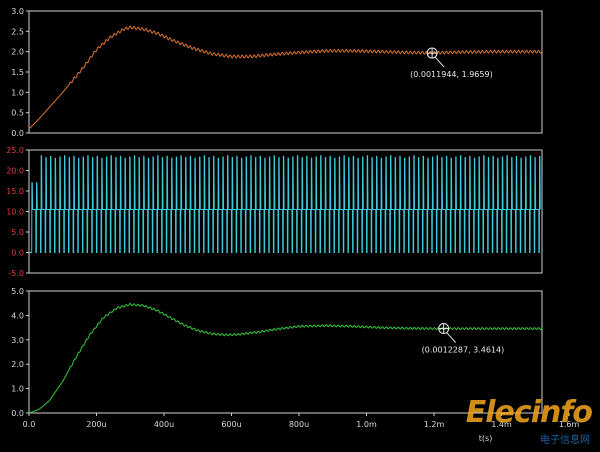  What do you see at coordinates (17, 113) in the screenshot?
I see `y-tick-label: 0.5` at bounding box center [17, 113].